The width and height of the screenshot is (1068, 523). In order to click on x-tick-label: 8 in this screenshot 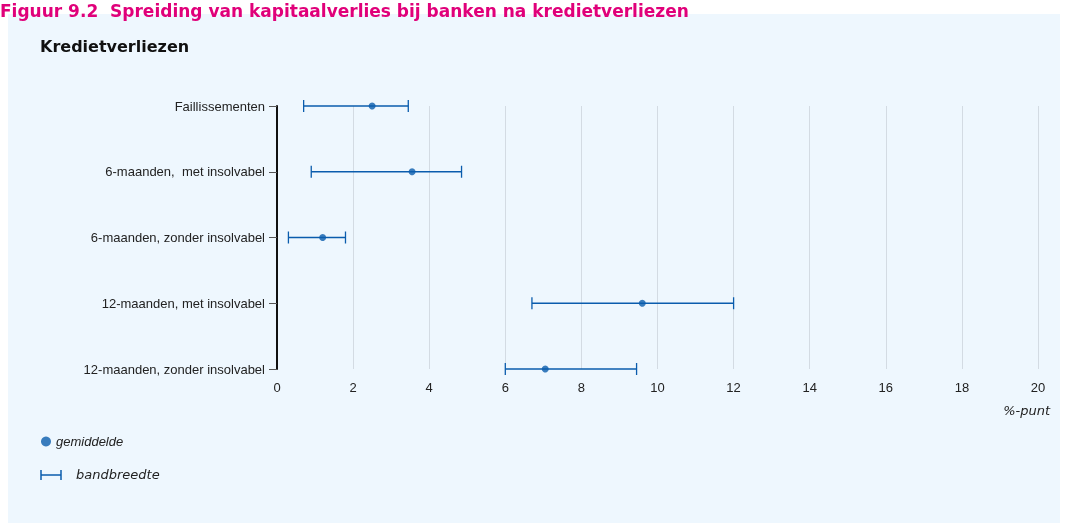, I will do `click(581, 387)`.